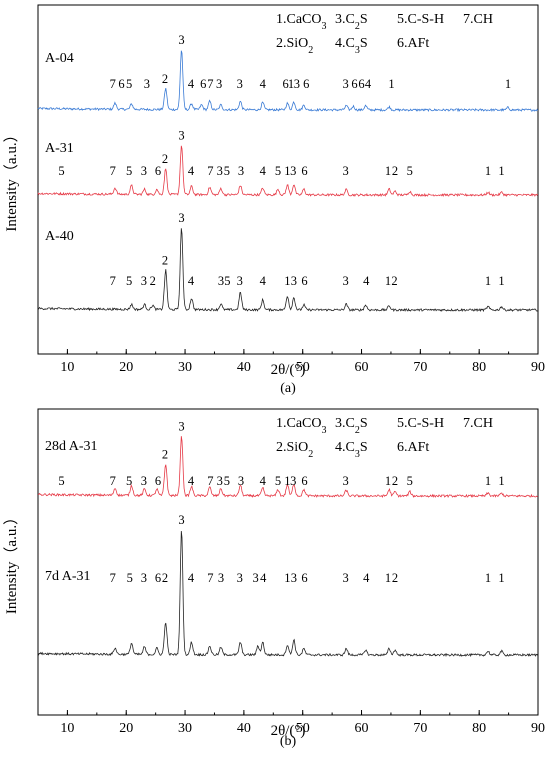 The image size is (550, 757). Describe the element at coordinates (59, 58) in the screenshot. I see `series-name-label: A-04` at that location.